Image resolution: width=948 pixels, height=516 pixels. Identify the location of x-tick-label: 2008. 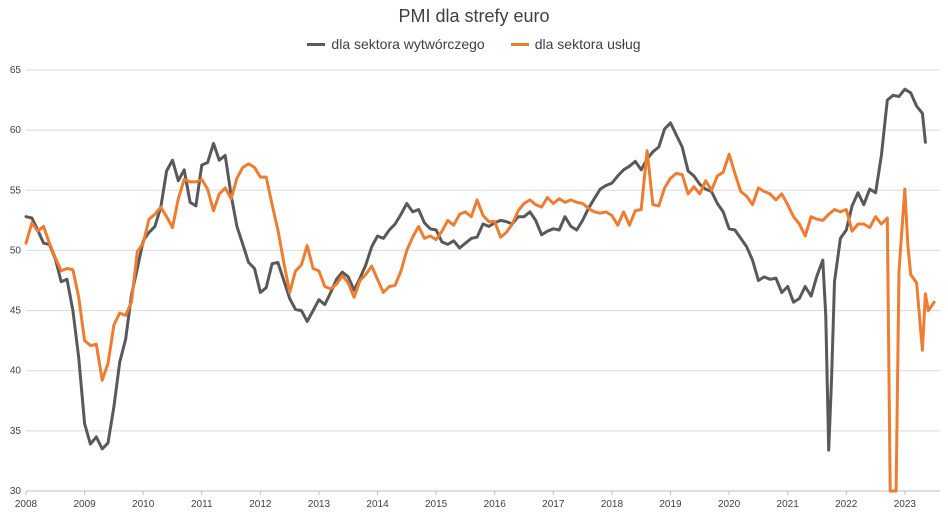
(26, 504).